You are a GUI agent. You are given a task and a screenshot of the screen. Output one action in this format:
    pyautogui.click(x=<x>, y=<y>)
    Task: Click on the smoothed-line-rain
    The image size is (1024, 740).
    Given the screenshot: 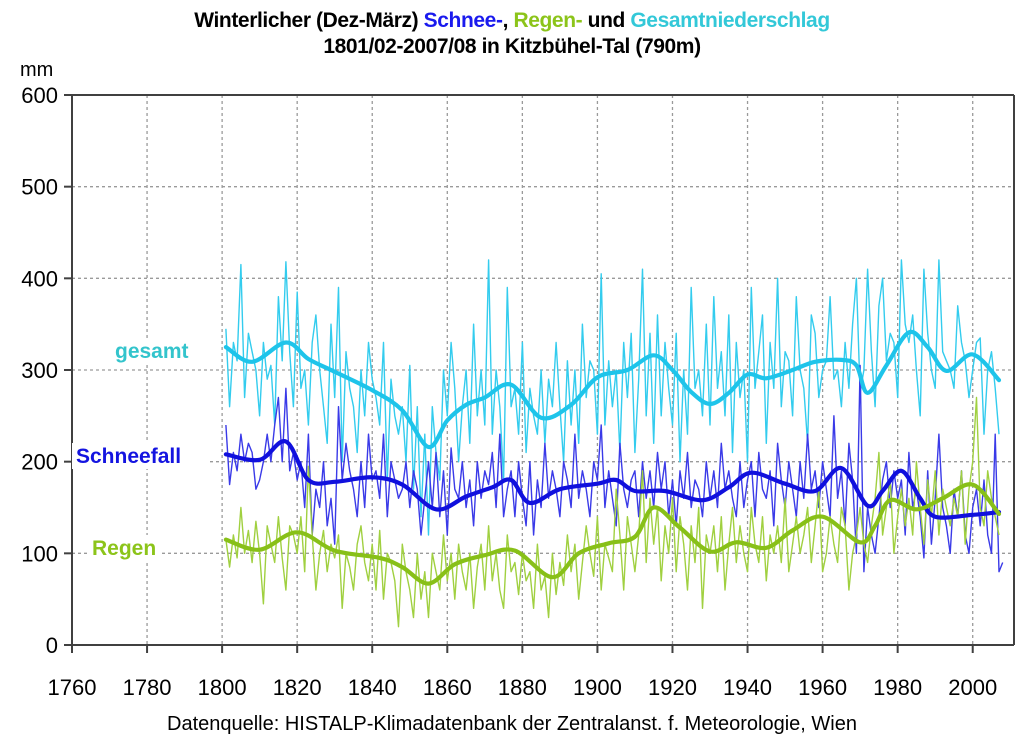 What is the action you would take?
    pyautogui.click(x=612, y=534)
    